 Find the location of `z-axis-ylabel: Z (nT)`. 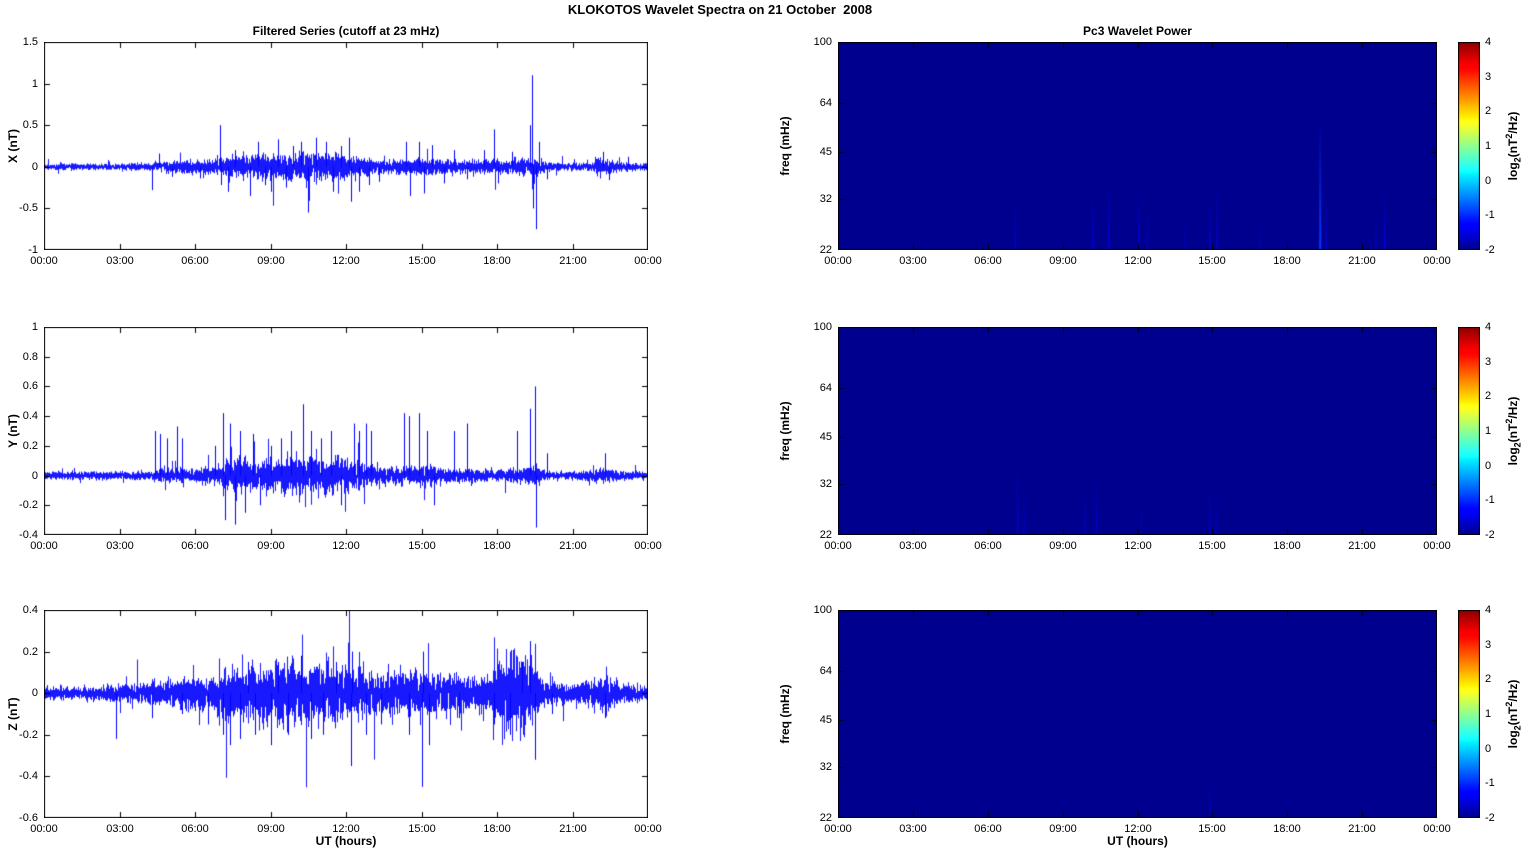

z-axis-ylabel: Z (nT) is located at coordinates (13, 714).